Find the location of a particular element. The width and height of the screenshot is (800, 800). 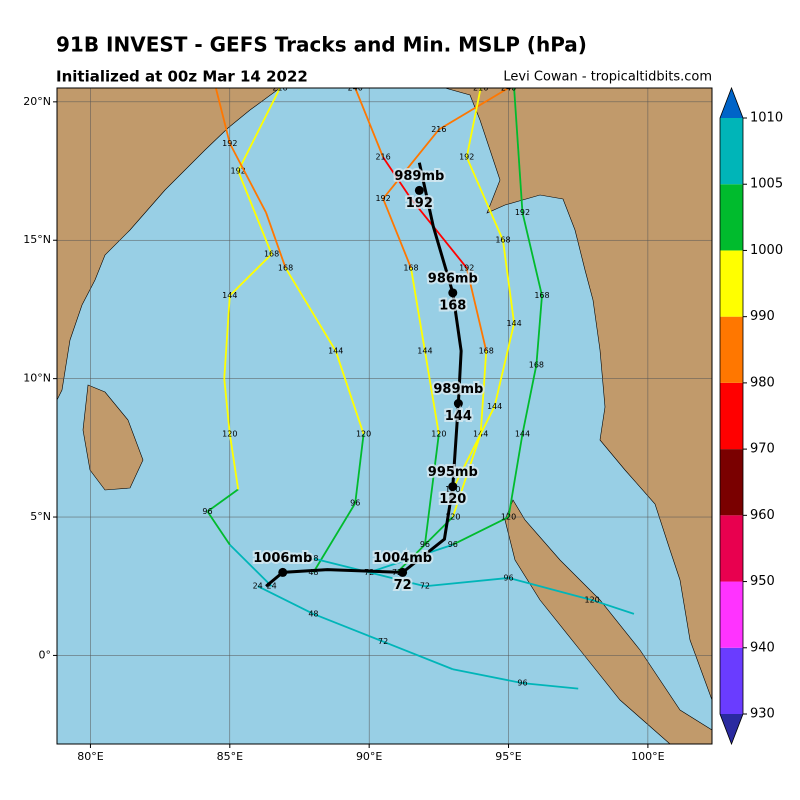

pressure-label: 1004mb is located at coordinates (402, 558).